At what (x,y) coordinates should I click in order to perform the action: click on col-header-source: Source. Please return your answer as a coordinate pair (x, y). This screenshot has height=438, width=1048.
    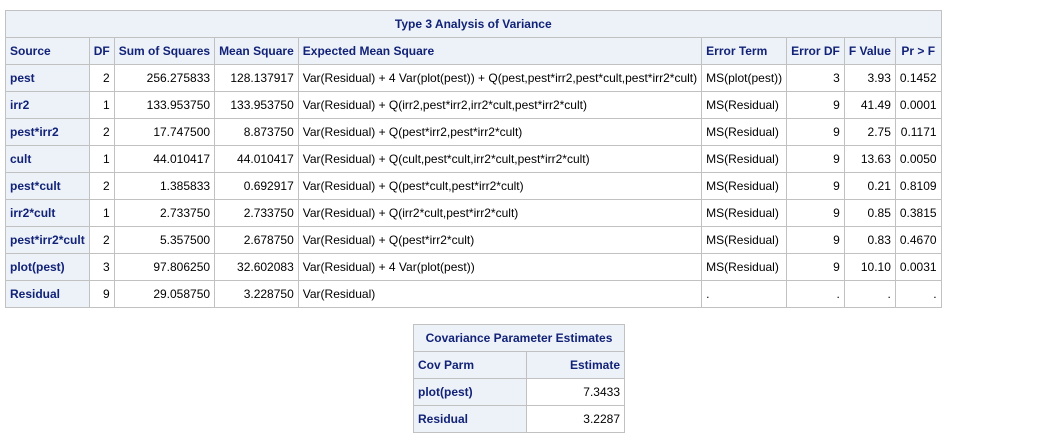
    Looking at the image, I should click on (47, 51).